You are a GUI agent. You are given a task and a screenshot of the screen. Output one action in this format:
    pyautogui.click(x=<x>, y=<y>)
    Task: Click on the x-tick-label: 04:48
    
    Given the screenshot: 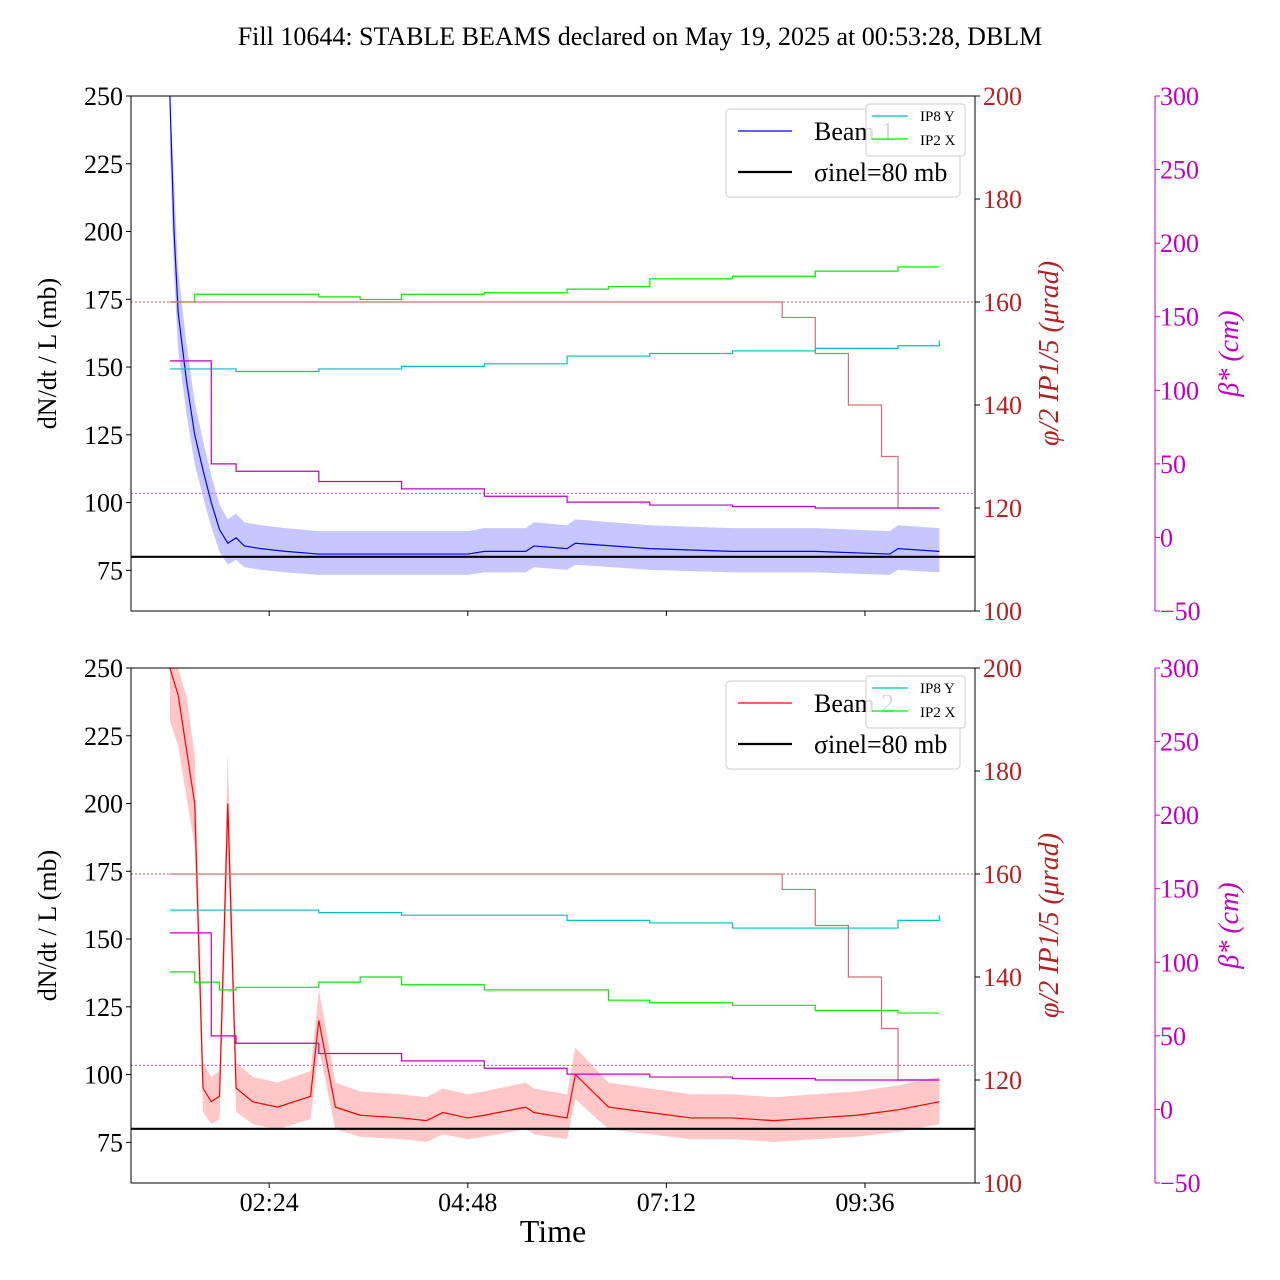 What is the action you would take?
    pyautogui.click(x=467, y=1202)
    